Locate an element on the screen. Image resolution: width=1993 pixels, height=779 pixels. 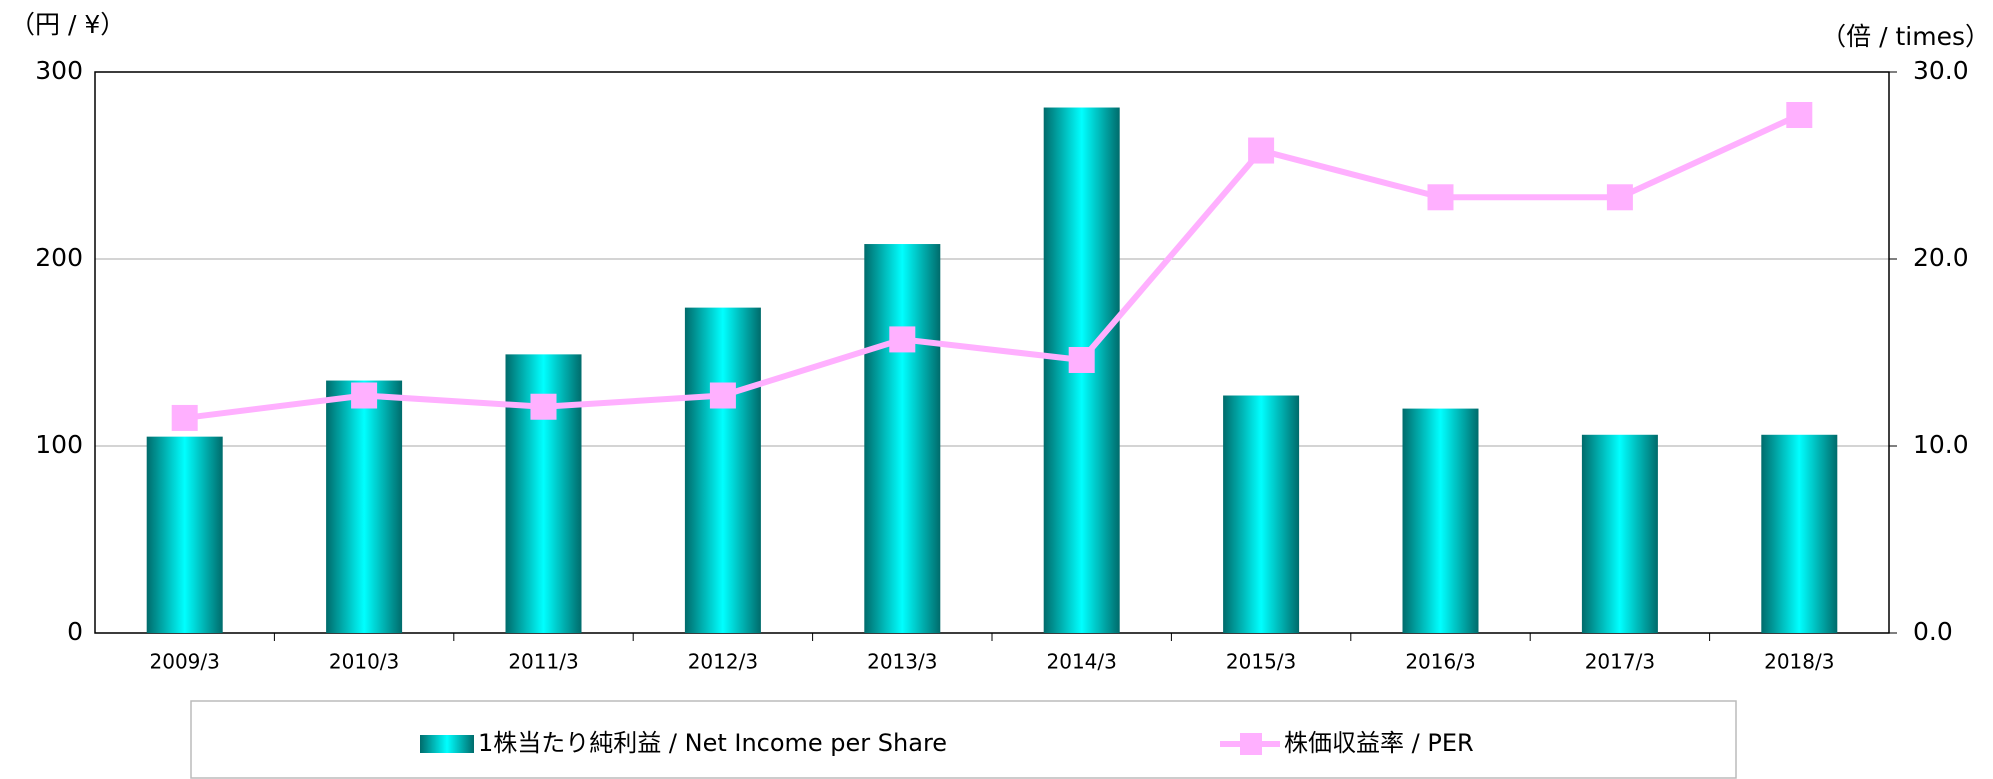
y2-tick-label: 0.0 is located at coordinates (1933, 631).